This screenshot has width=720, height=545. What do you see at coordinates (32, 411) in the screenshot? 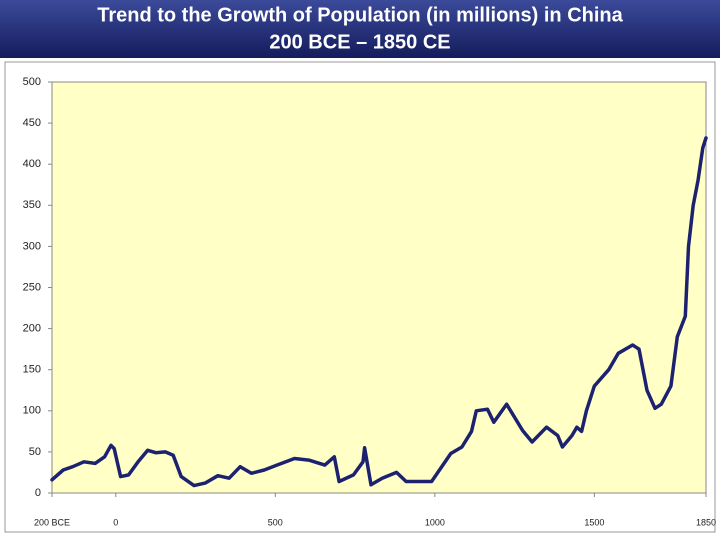
I see `y-tick-label: 100` at bounding box center [32, 411].